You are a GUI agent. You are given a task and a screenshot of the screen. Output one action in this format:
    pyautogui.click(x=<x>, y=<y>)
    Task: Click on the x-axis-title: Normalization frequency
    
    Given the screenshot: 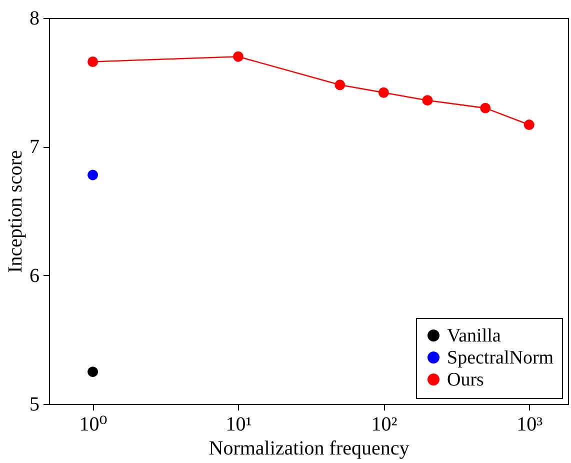 What is the action you would take?
    pyautogui.click(x=309, y=449)
    